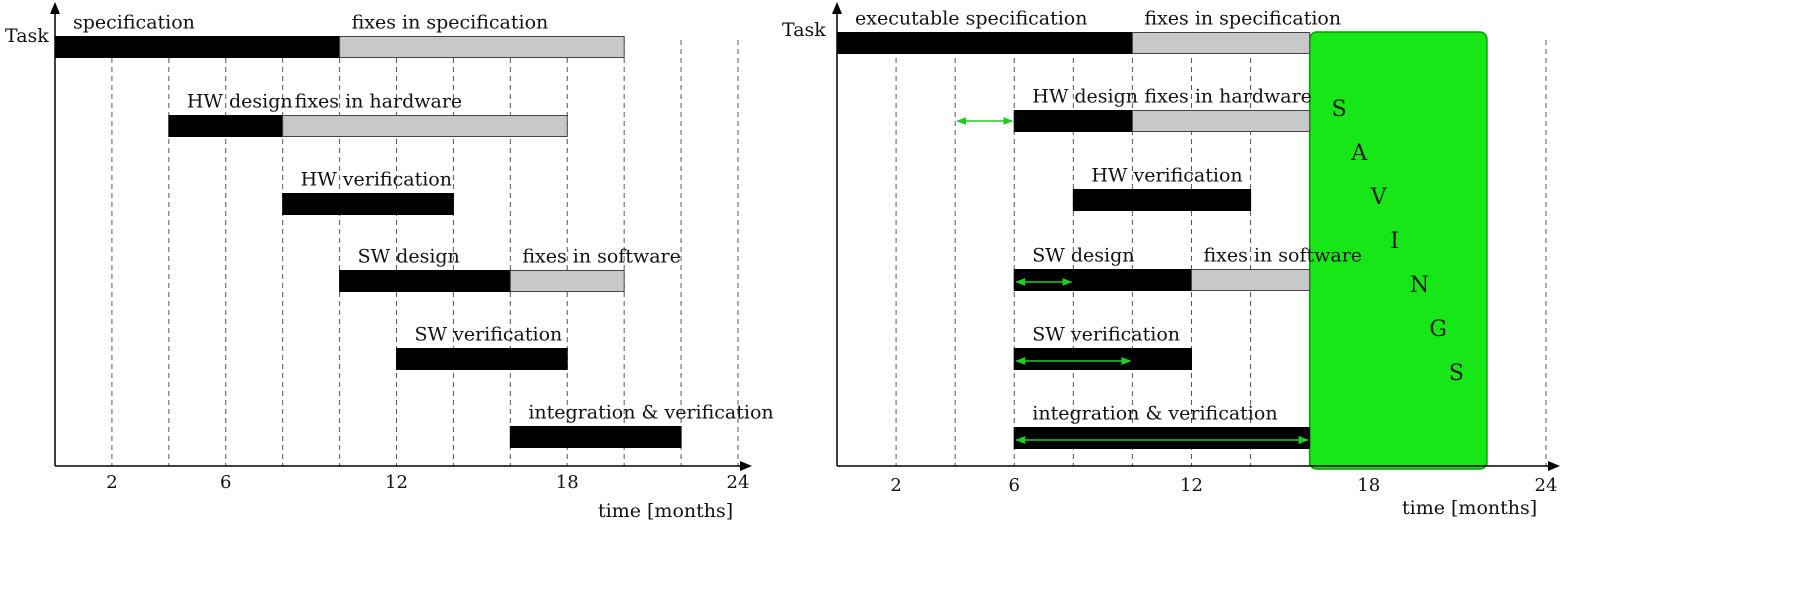 The height and width of the screenshot is (616, 1800). Describe the element at coordinates (1379, 197) in the screenshot. I see `savings-letter: V` at that location.